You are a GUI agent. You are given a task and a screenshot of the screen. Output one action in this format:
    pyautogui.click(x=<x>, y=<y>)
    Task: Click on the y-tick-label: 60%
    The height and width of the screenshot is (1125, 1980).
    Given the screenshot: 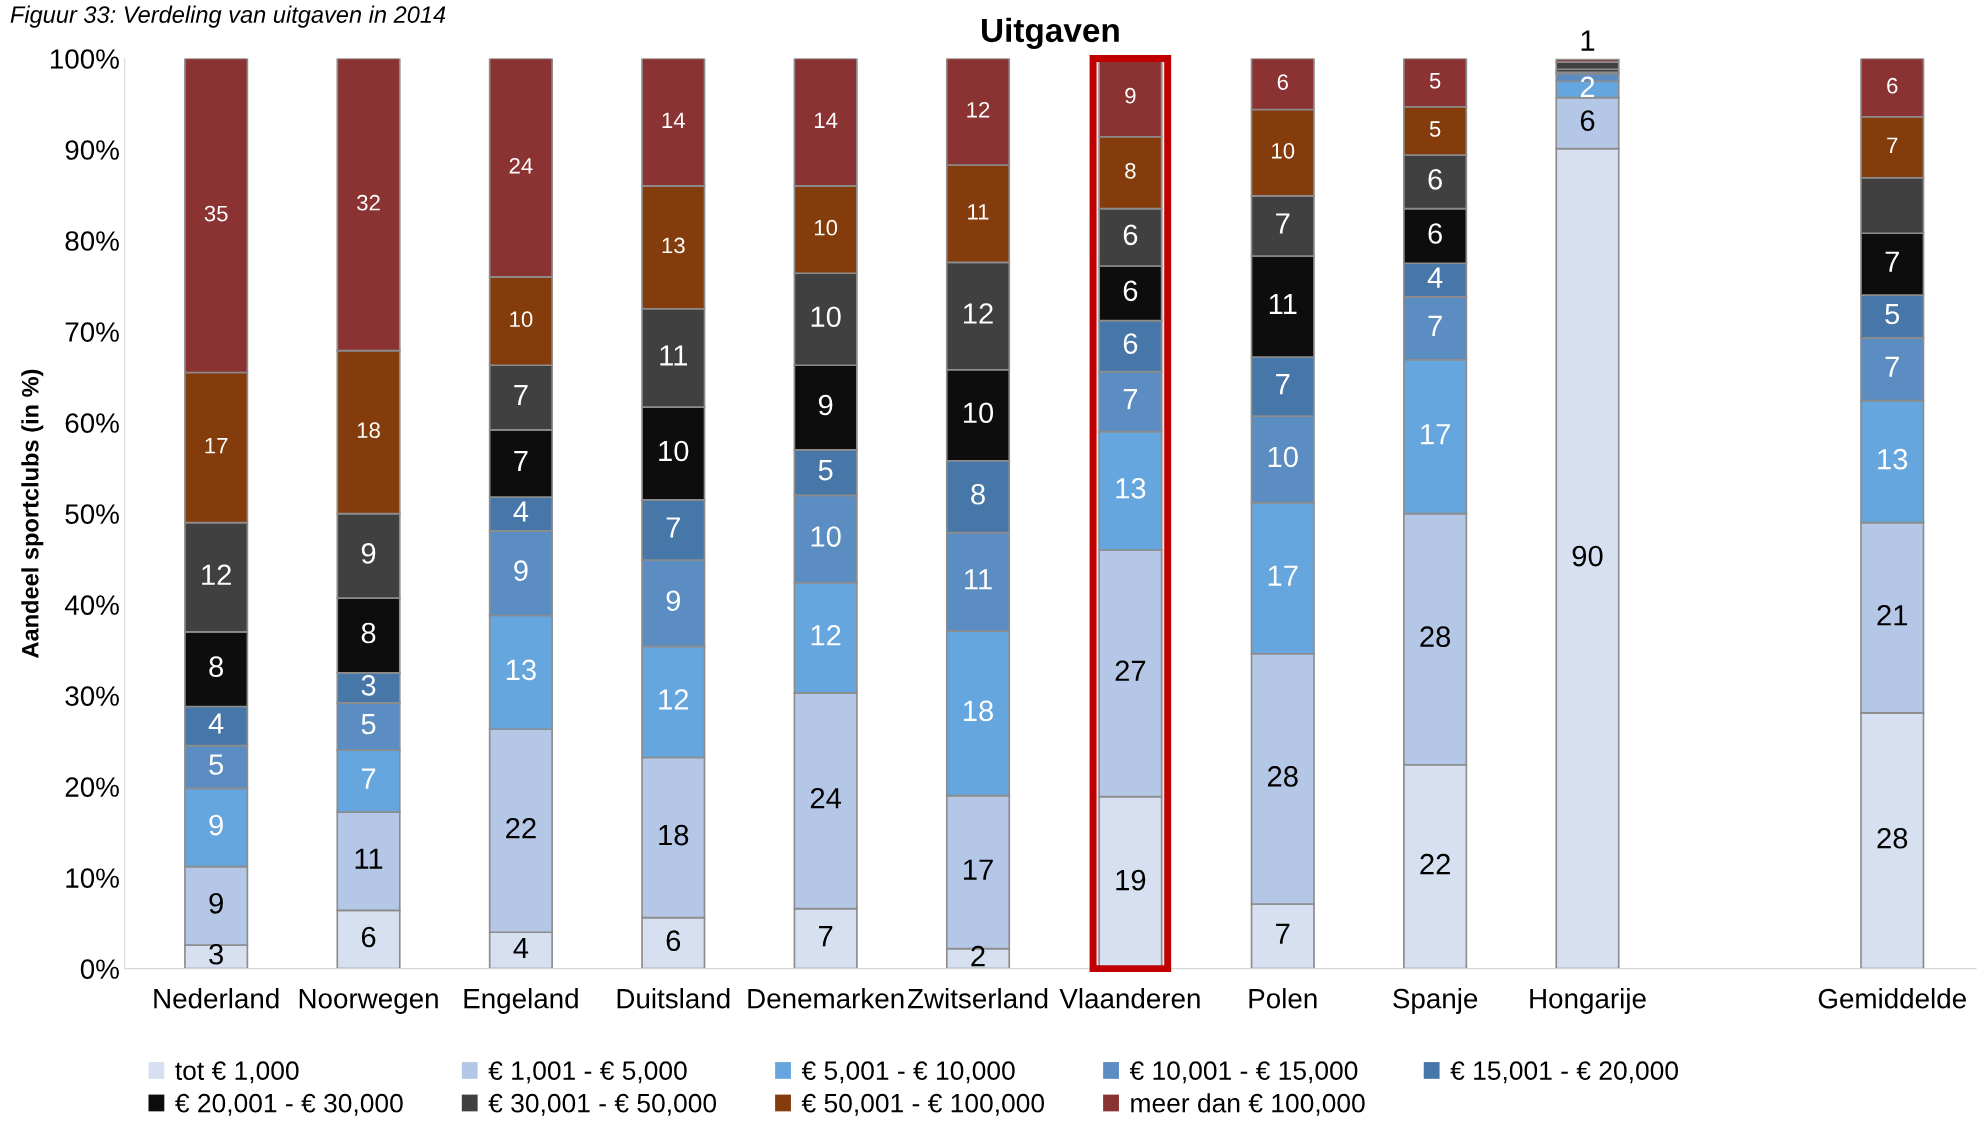 What is the action you would take?
    pyautogui.click(x=92, y=423)
    